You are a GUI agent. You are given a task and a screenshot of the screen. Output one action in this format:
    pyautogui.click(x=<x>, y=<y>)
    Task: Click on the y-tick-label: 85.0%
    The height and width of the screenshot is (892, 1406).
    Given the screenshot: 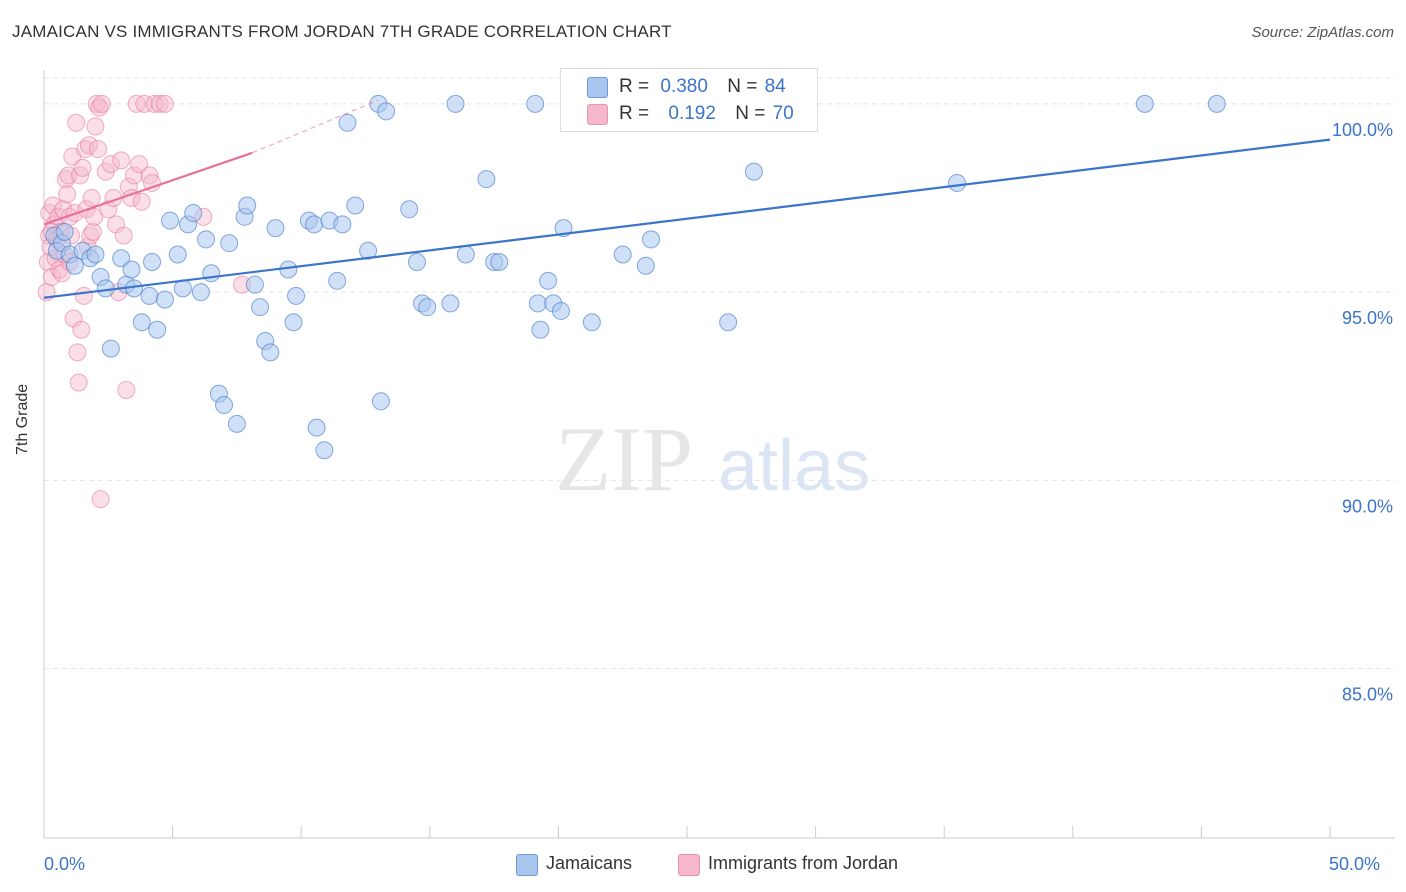 What is the action you would take?
    pyautogui.click(x=1367, y=695)
    